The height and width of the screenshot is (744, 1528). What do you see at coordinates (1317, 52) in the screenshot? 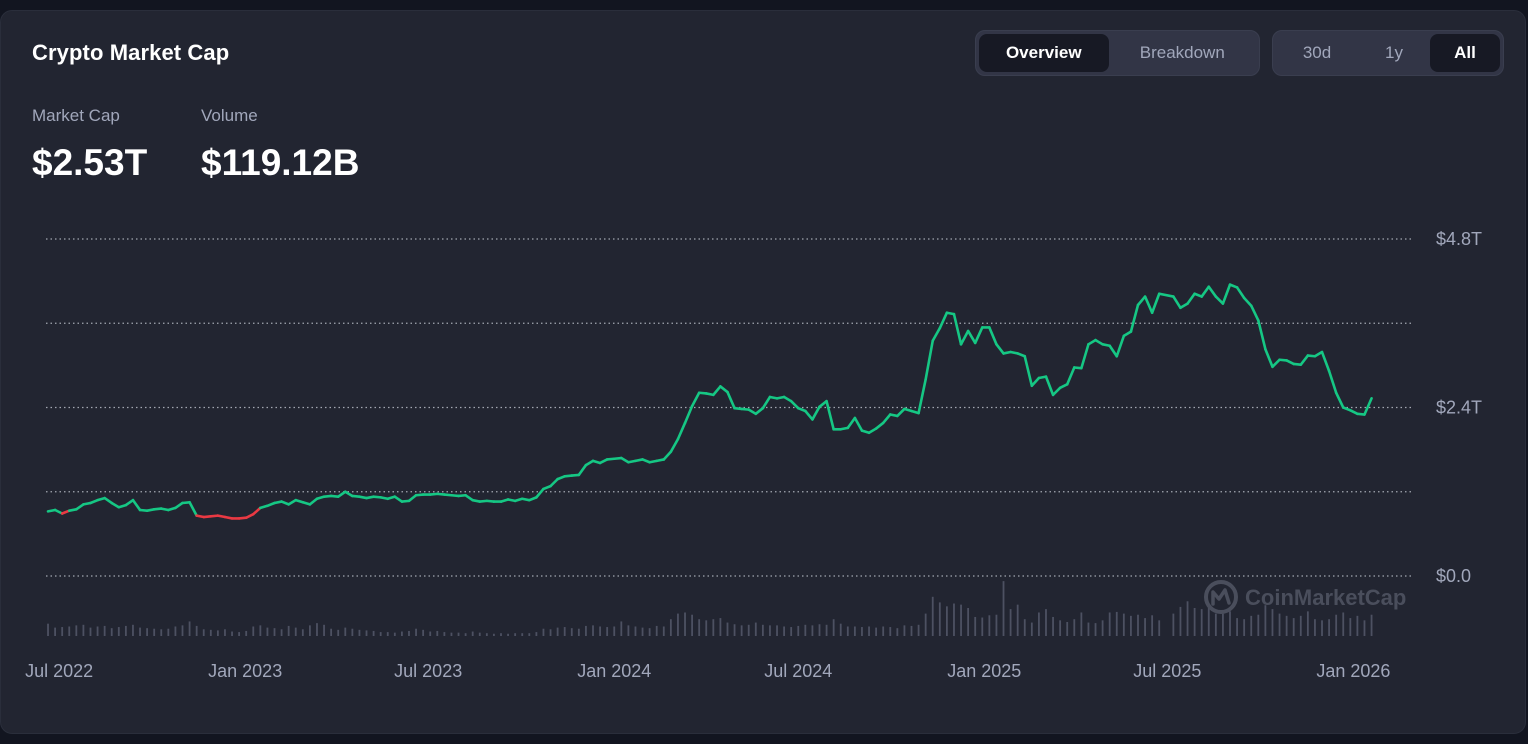
I see `range-30d: 30d` at bounding box center [1317, 52].